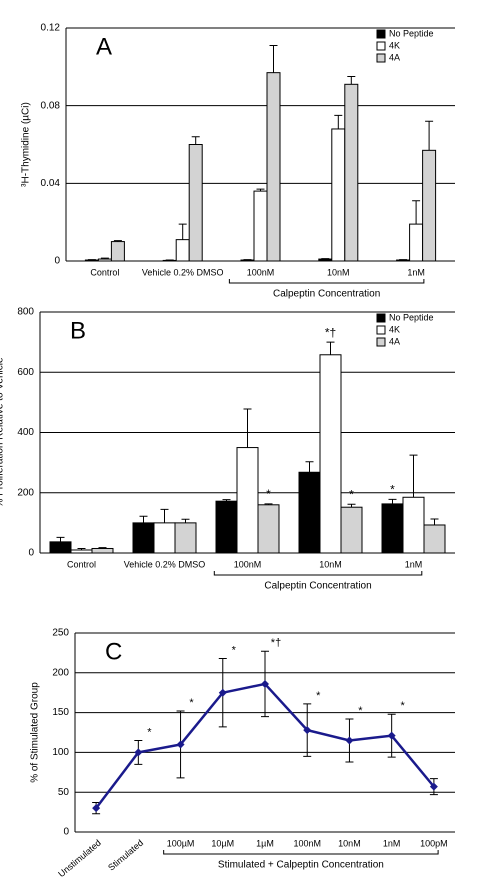 The height and width of the screenshot is (889, 500). I want to click on y-tick-label: 250, so click(60, 633).